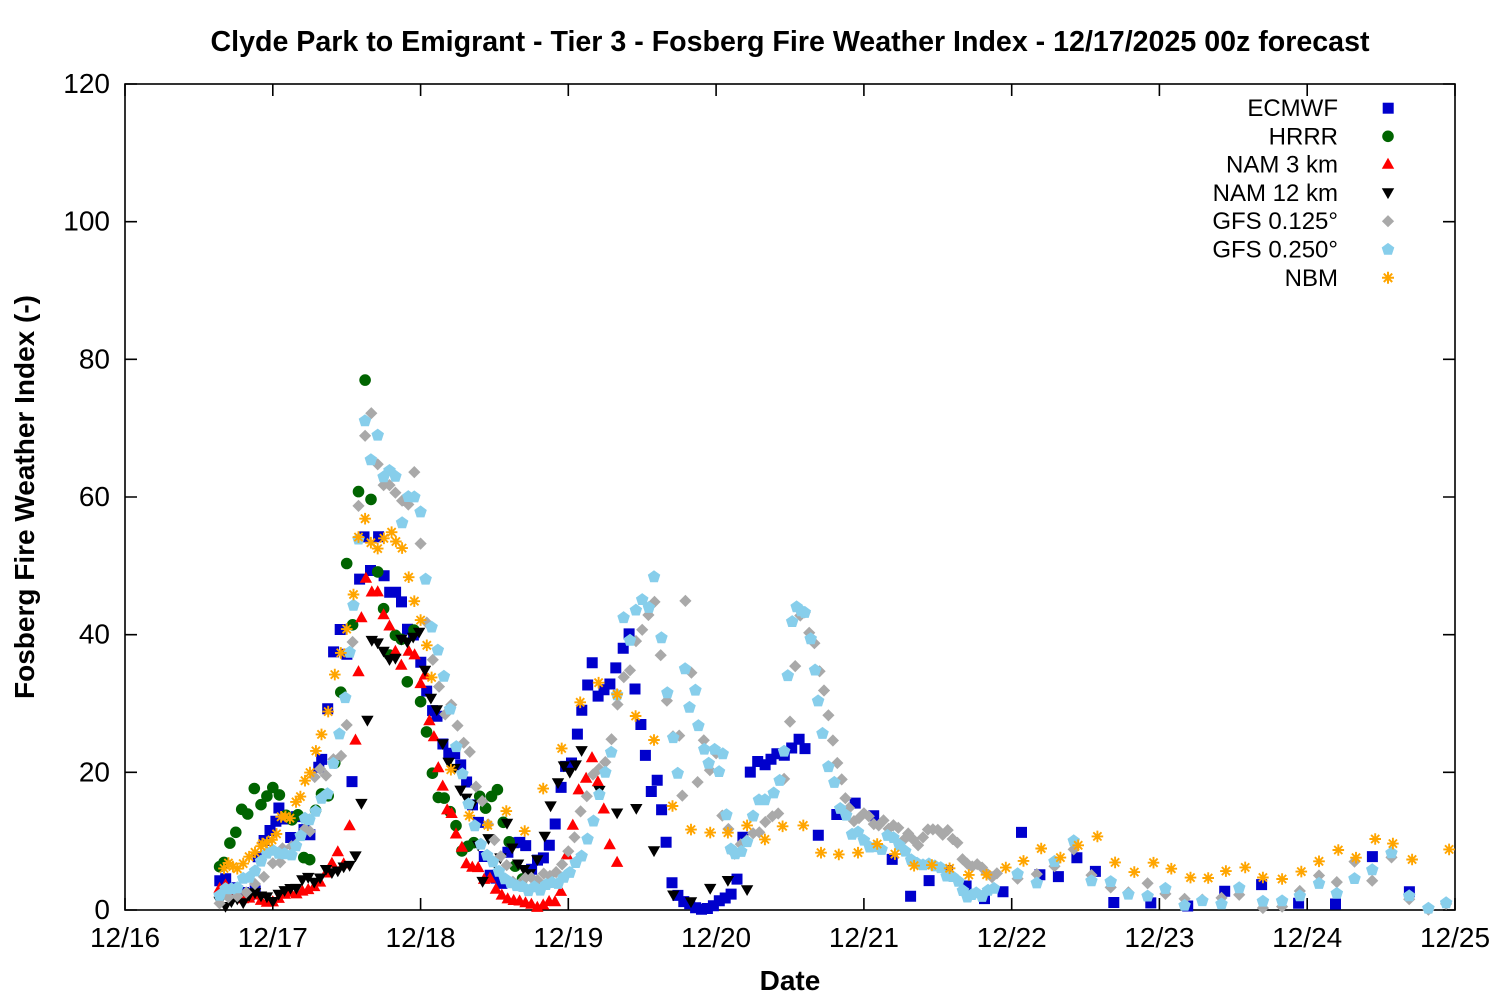 The width and height of the screenshot is (1500, 1005). I want to click on svg-text: 20, so click(94, 771).